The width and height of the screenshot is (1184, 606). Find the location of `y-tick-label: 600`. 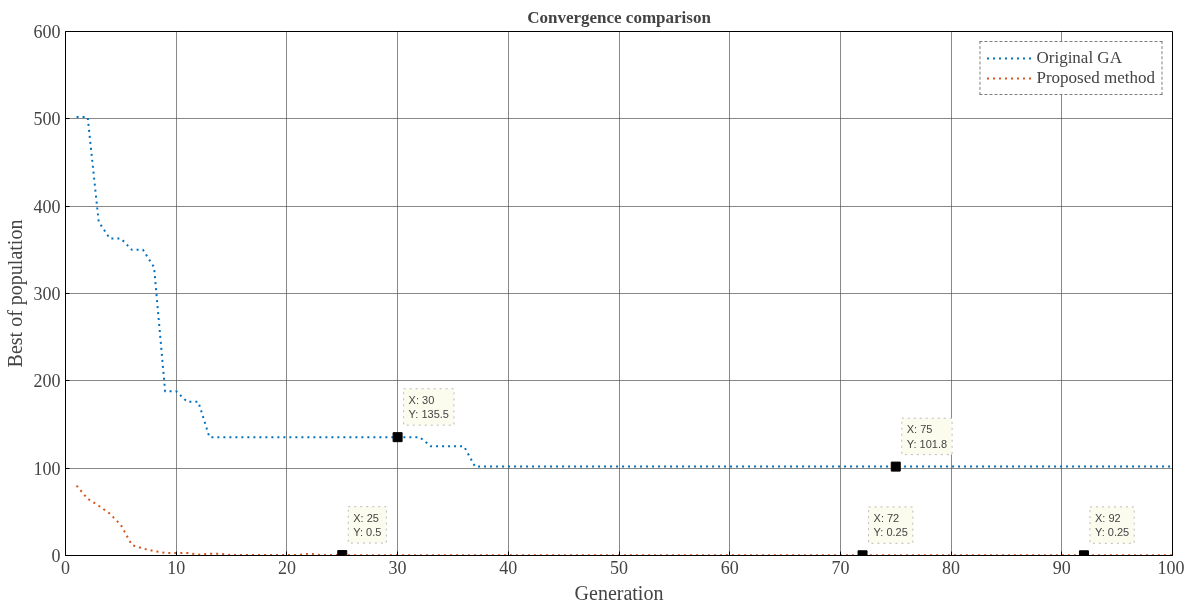

y-tick-label: 600 is located at coordinates (47, 32).